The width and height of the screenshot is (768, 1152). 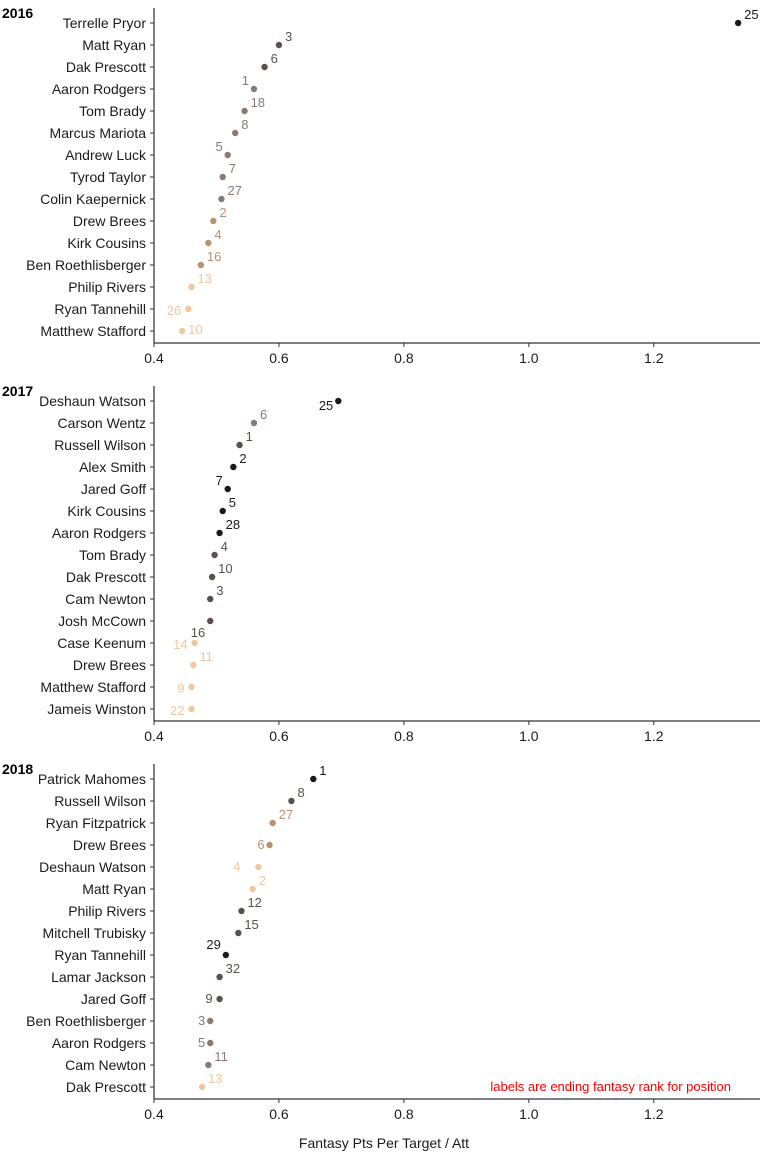 What do you see at coordinates (258, 102) in the screenshot?
I see `rank-label: 18` at bounding box center [258, 102].